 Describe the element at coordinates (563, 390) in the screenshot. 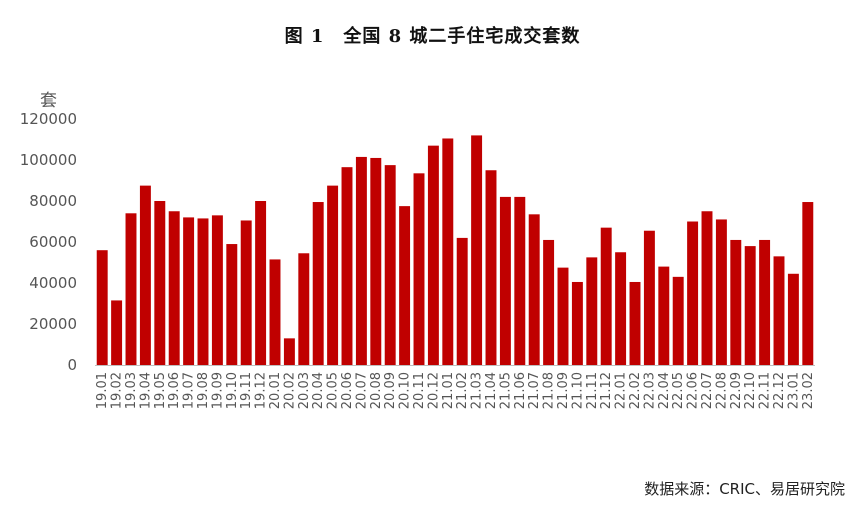

I see `x-tick-label: 21.09` at that location.